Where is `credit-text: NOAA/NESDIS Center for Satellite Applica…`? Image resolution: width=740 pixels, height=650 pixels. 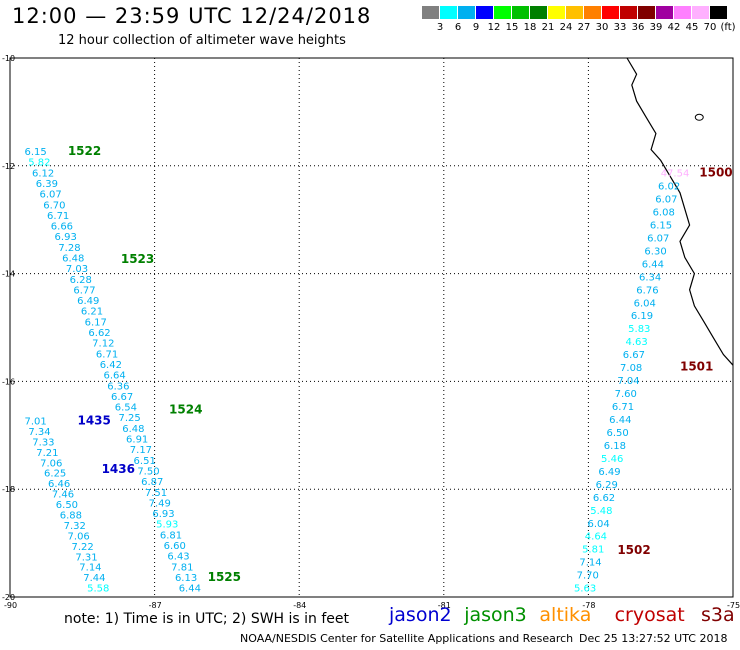
credit-text: NOAA/NESDIS Center for Satellite Applica… is located at coordinates (407, 638).